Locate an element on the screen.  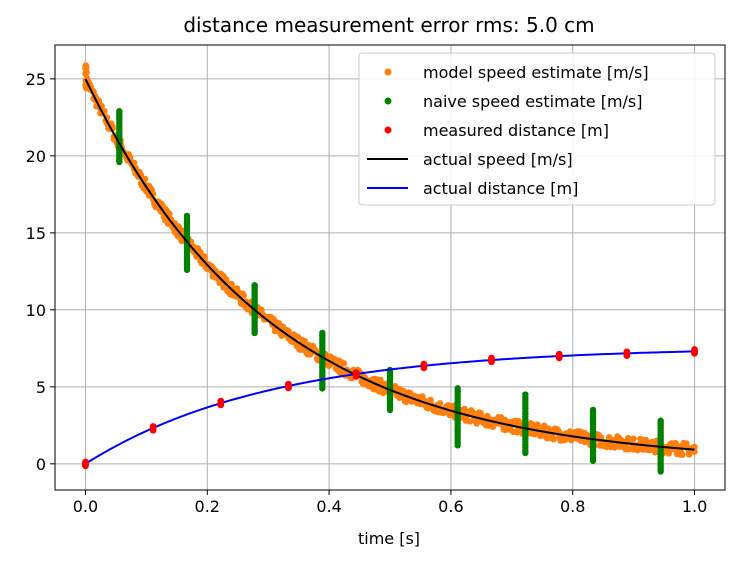
x-tick-label: 0.6 is located at coordinates (450, 506).